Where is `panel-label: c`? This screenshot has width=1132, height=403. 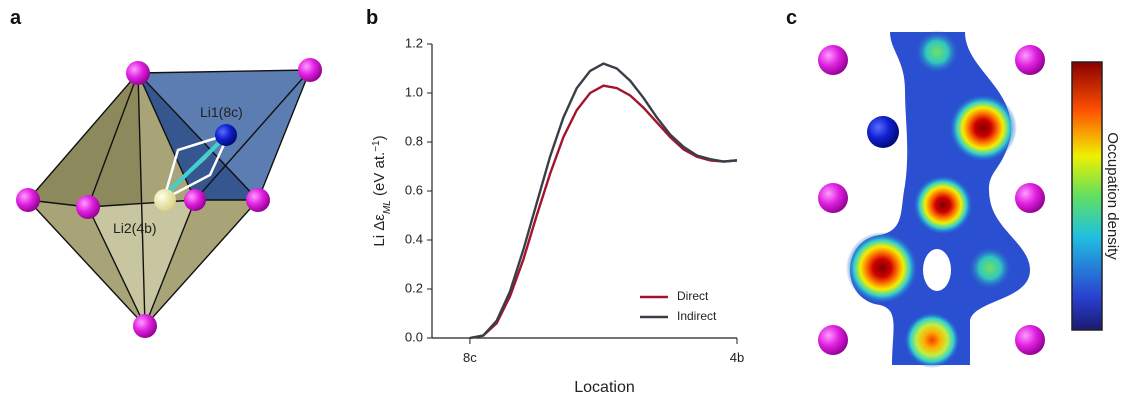
panel-label: c is located at coordinates (791, 18).